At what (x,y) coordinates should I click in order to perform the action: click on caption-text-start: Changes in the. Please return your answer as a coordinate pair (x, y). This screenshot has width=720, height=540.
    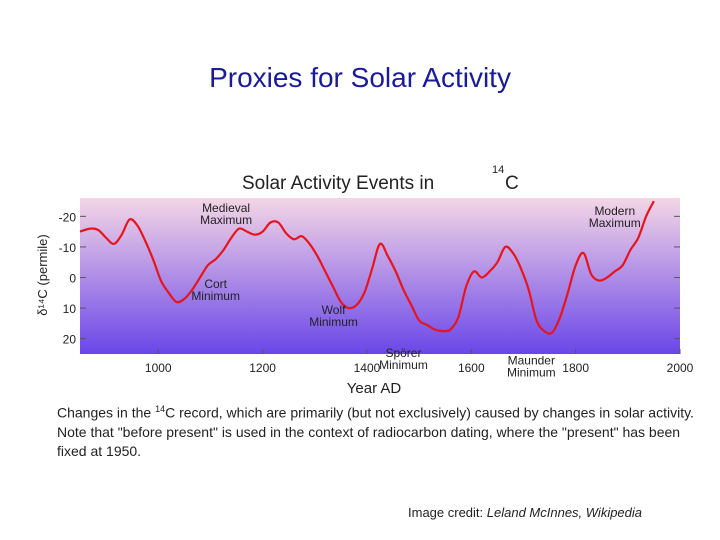
    Looking at the image, I should click on (106, 412).